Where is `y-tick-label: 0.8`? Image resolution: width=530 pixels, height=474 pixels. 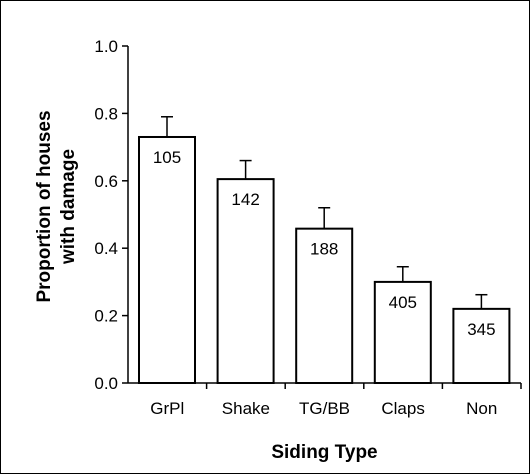
y-tick-label: 0.8 is located at coordinates (106, 113).